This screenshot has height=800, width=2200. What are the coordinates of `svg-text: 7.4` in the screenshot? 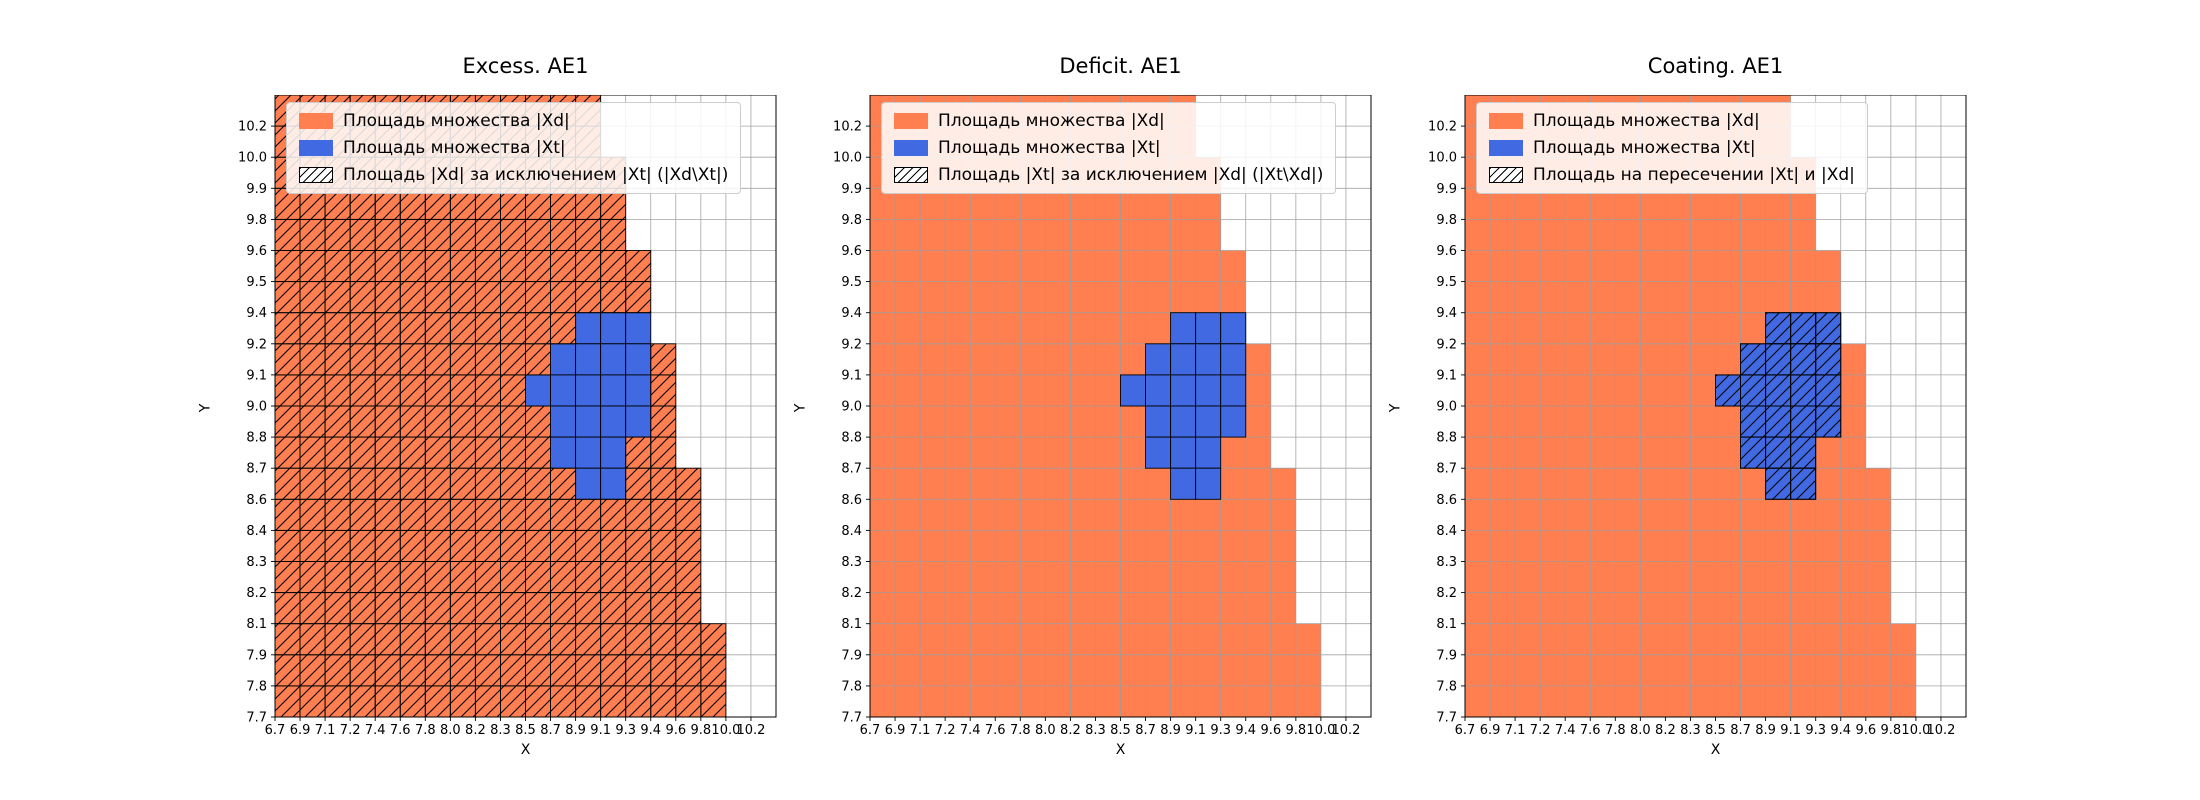 It's located at (970, 730).